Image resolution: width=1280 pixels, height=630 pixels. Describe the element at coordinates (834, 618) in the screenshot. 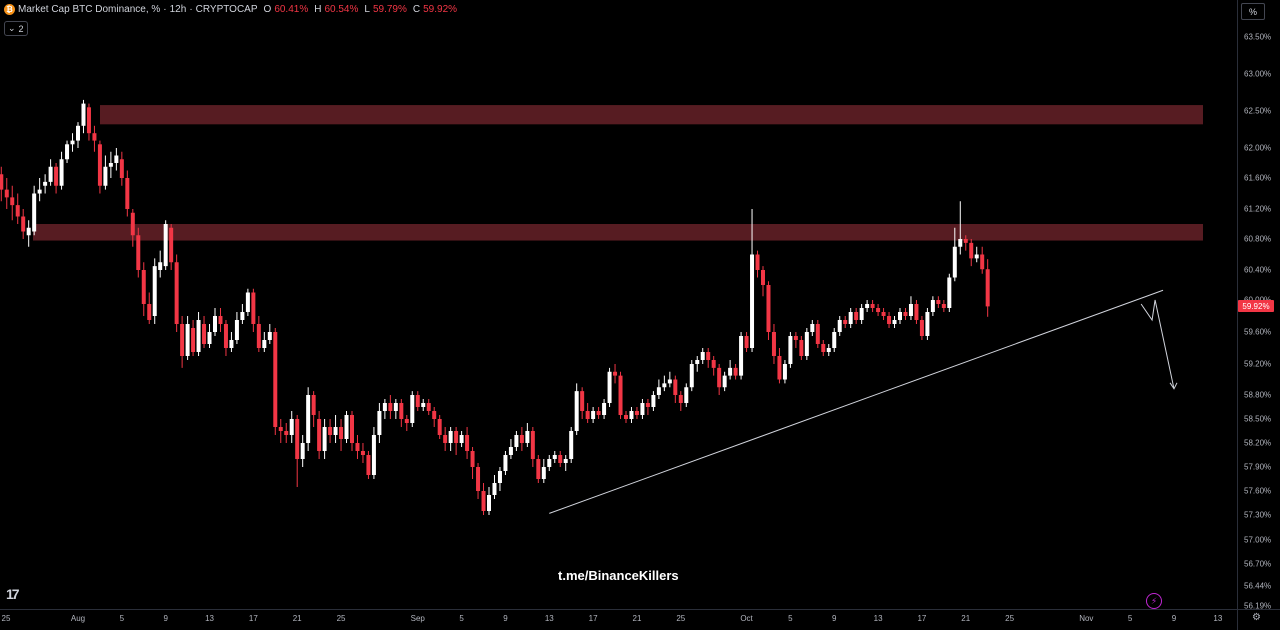

I see `time-tick-label: 9` at that location.